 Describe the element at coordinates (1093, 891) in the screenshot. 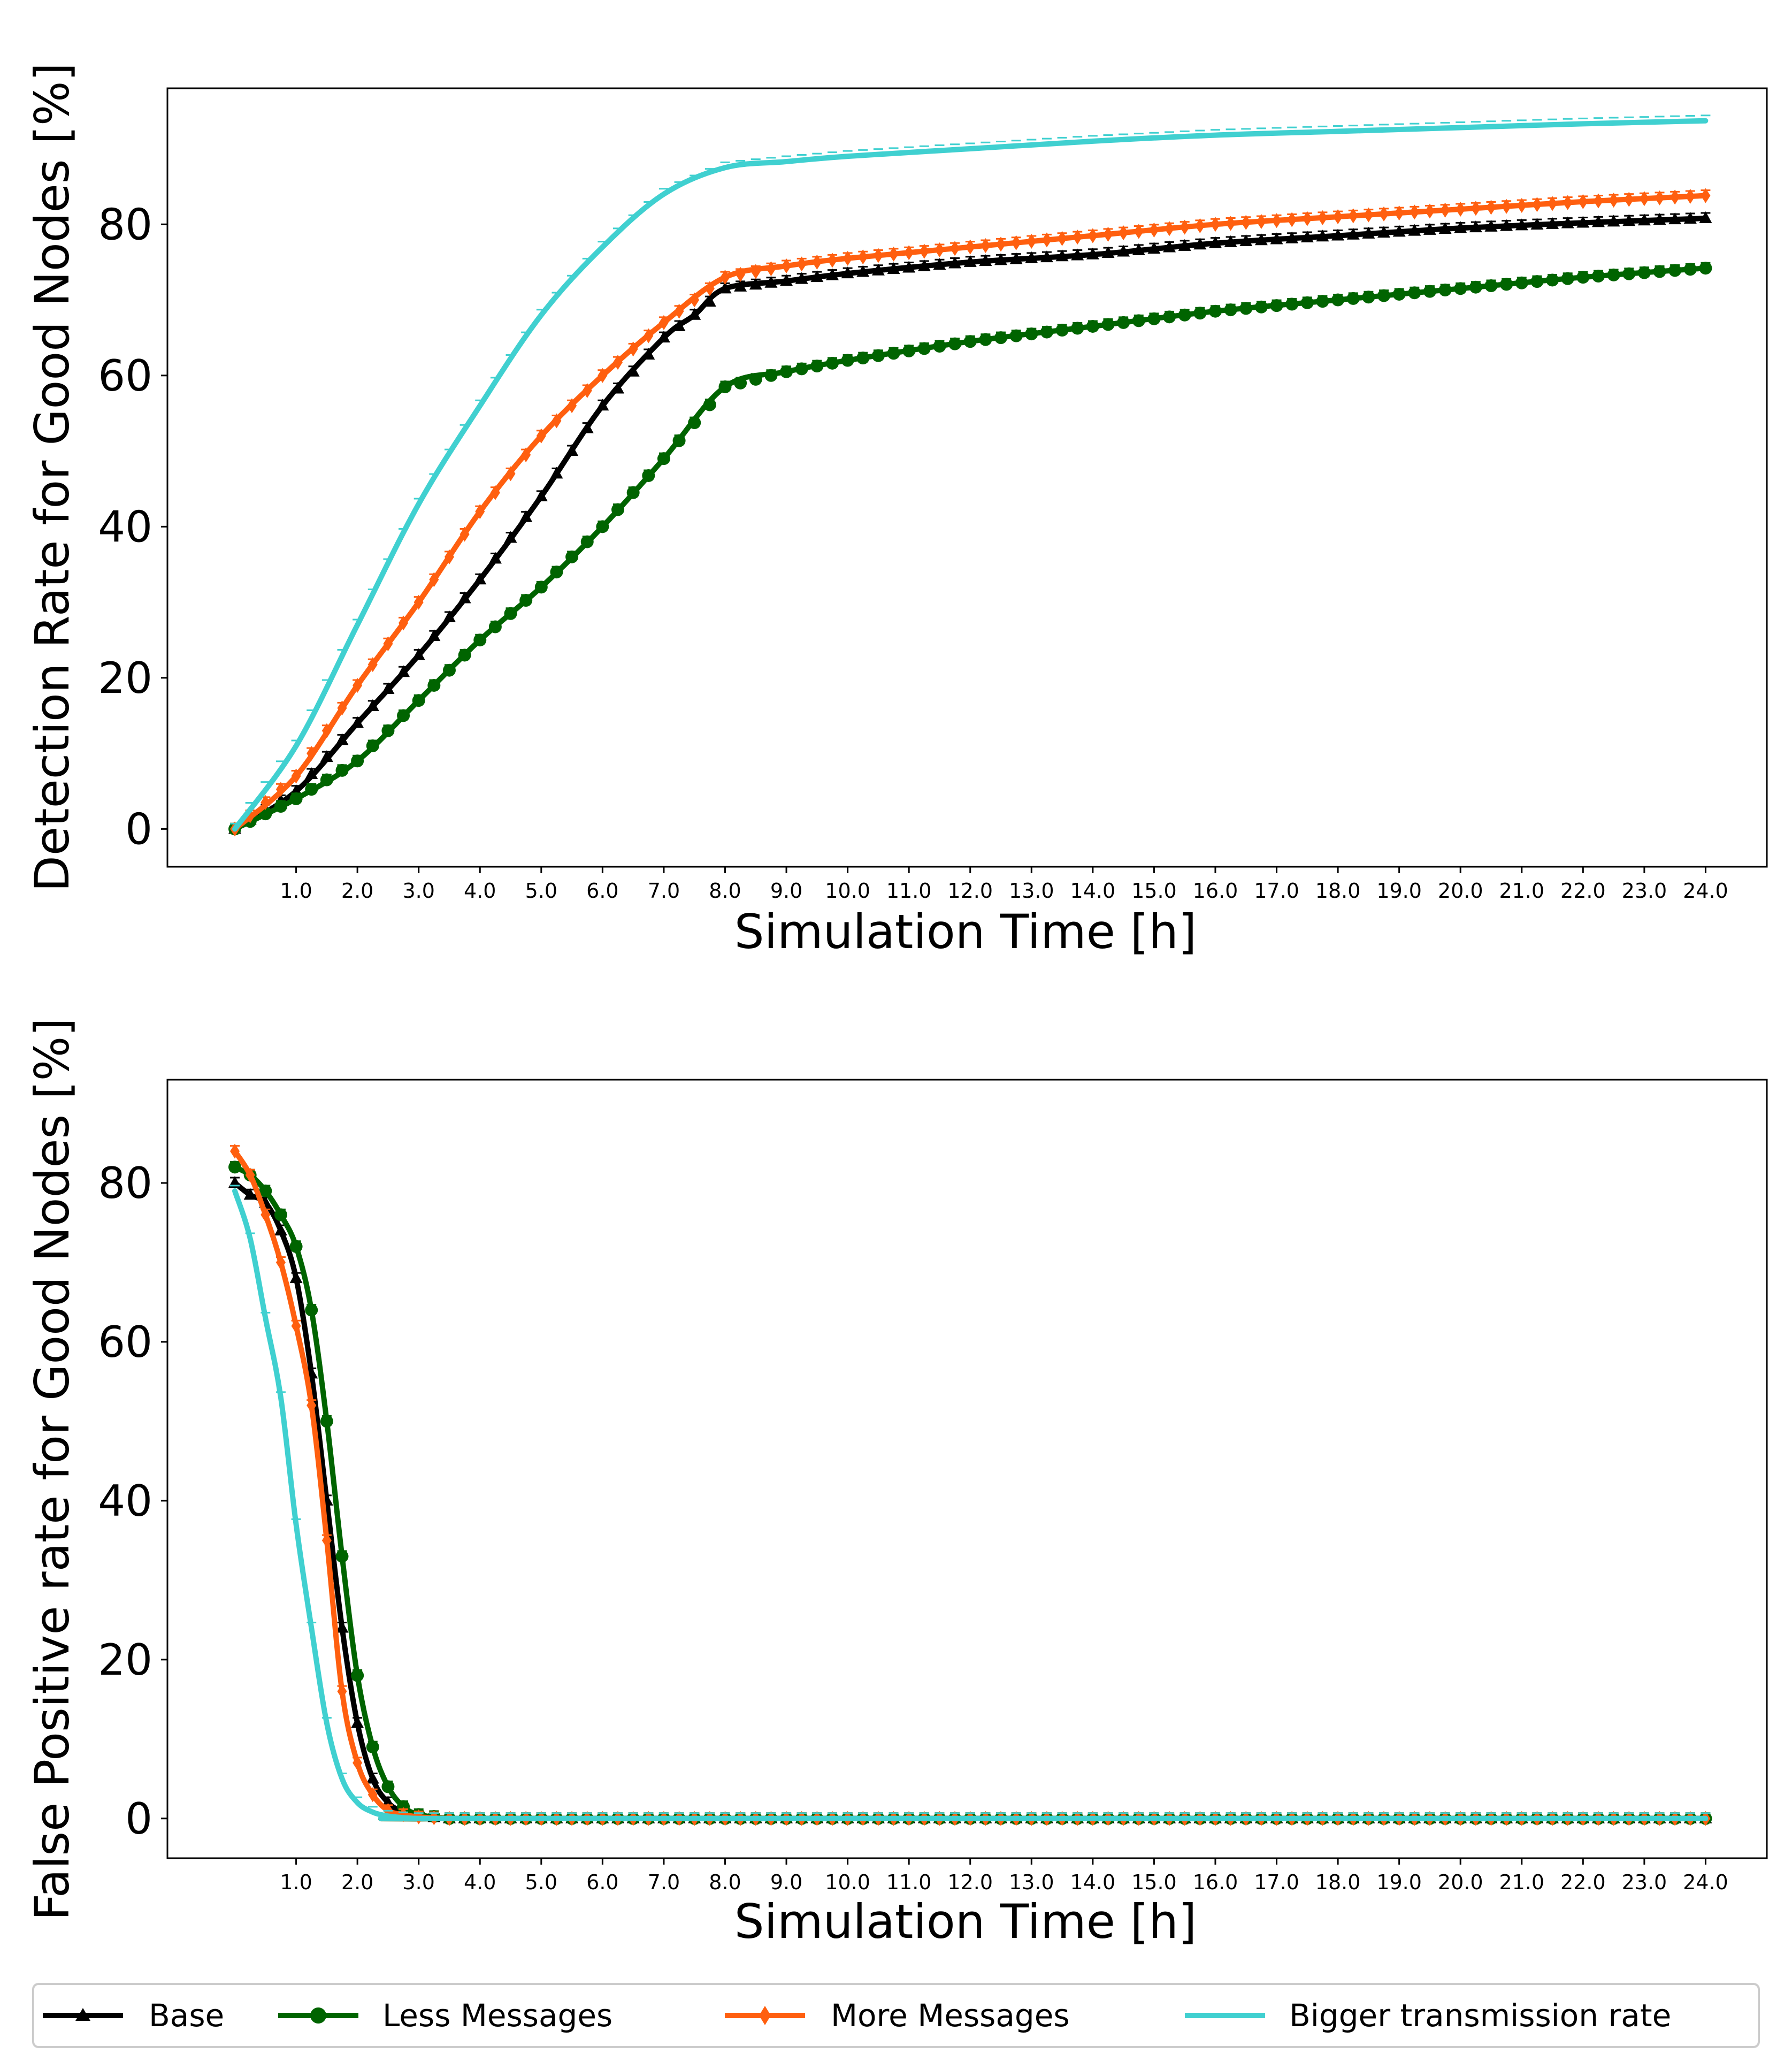

I see `x-tick-label: 14.0` at that location.